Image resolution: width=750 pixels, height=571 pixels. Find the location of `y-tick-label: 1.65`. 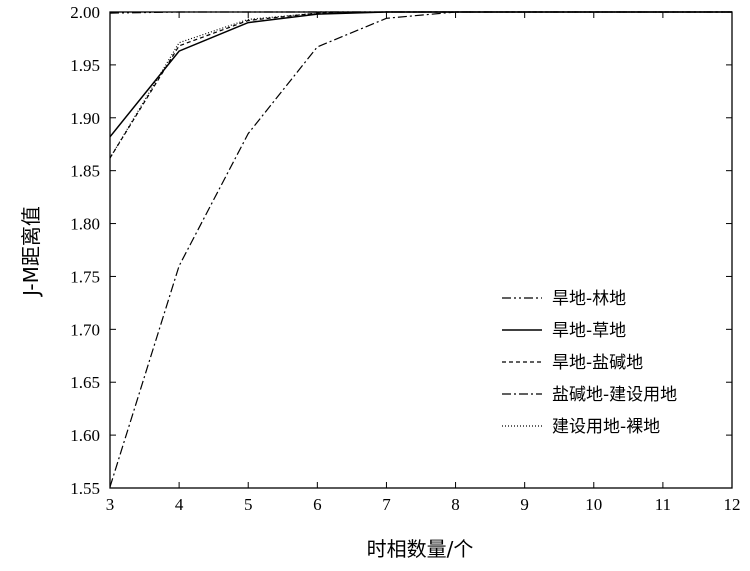

y-tick-label: 1.65 is located at coordinates (85, 382).